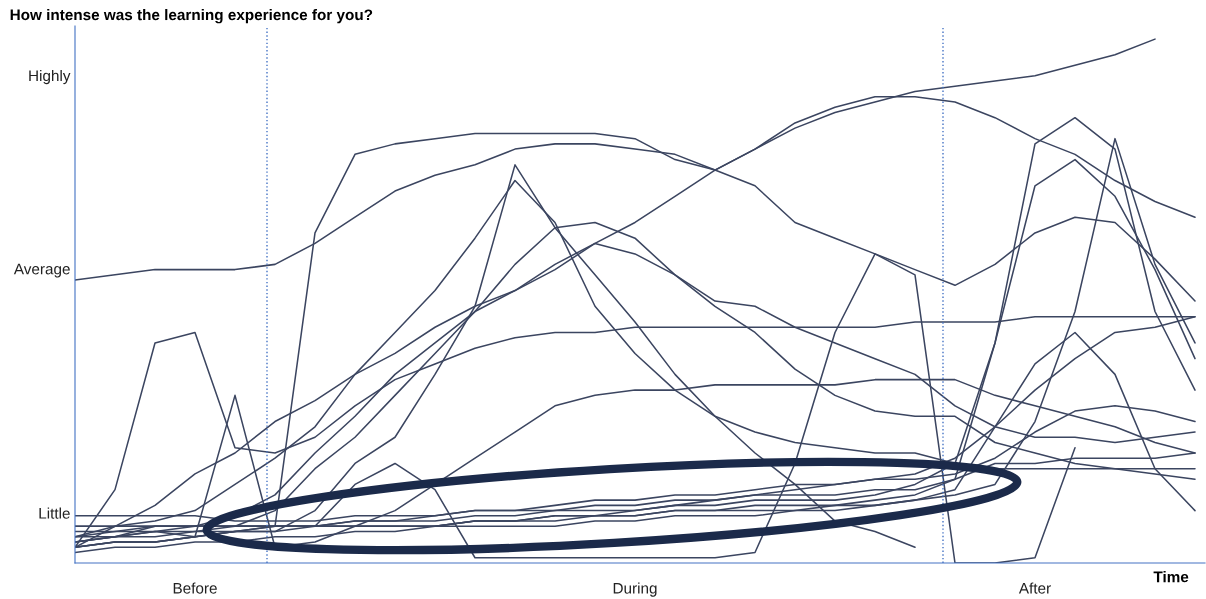  What do you see at coordinates (1171, 577) in the screenshot?
I see `x-axis-title: Time` at bounding box center [1171, 577].